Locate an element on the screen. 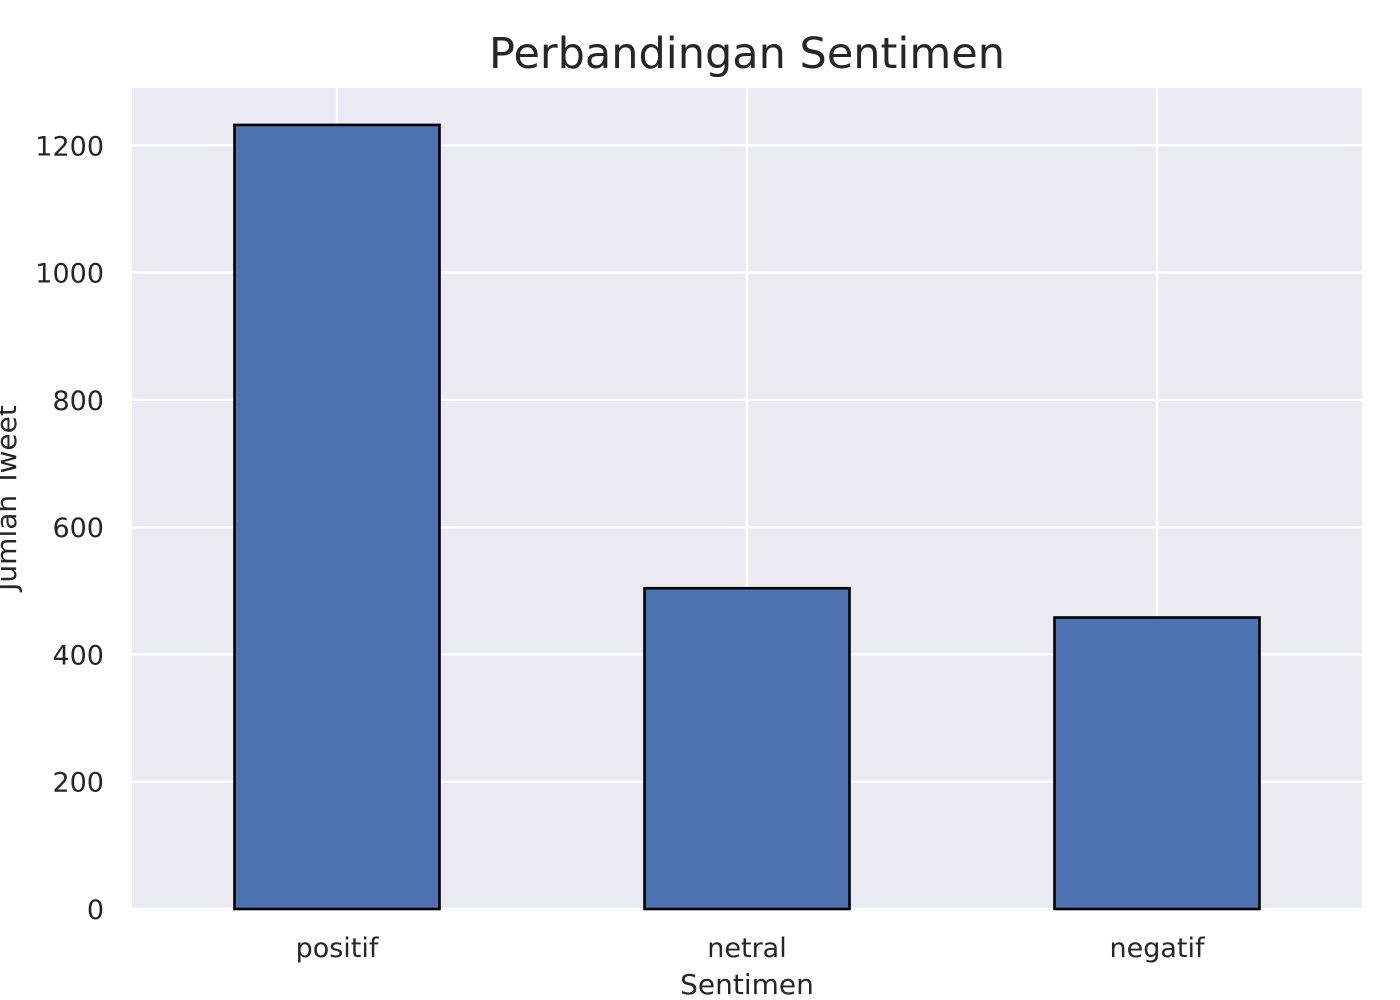  y-tick-label: 1200 is located at coordinates (69, 146).